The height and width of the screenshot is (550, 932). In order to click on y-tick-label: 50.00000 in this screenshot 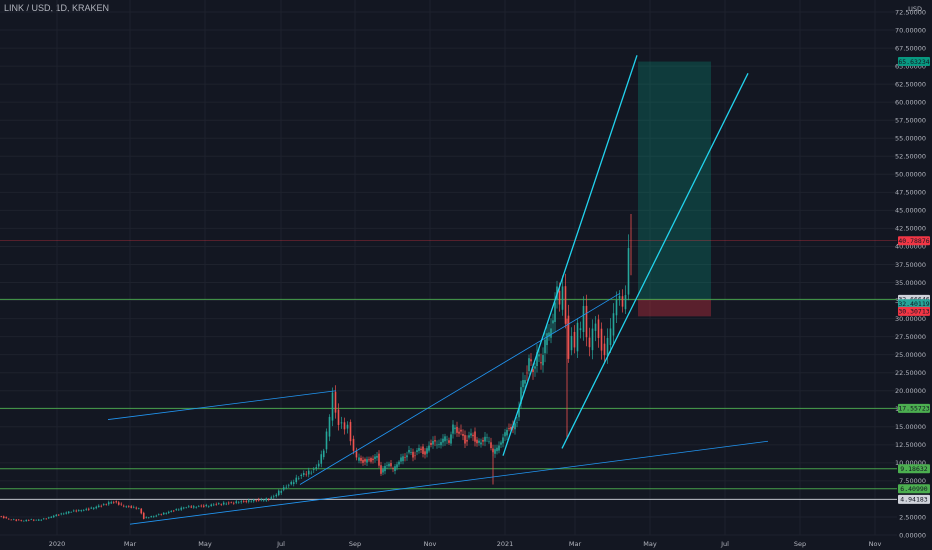, I will do `click(910, 175)`.